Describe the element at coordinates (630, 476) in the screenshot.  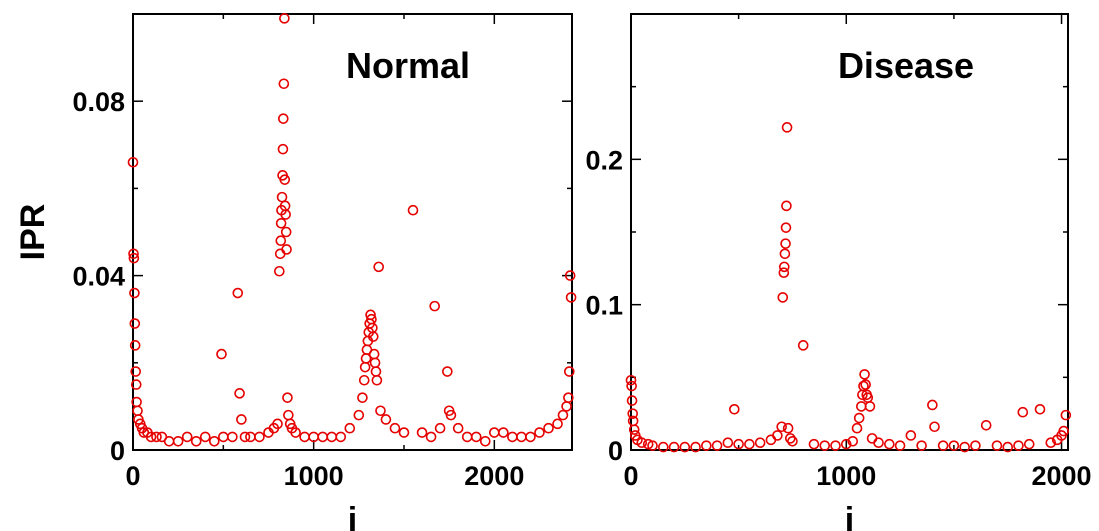
I see `x-tick-label: 0` at that location.